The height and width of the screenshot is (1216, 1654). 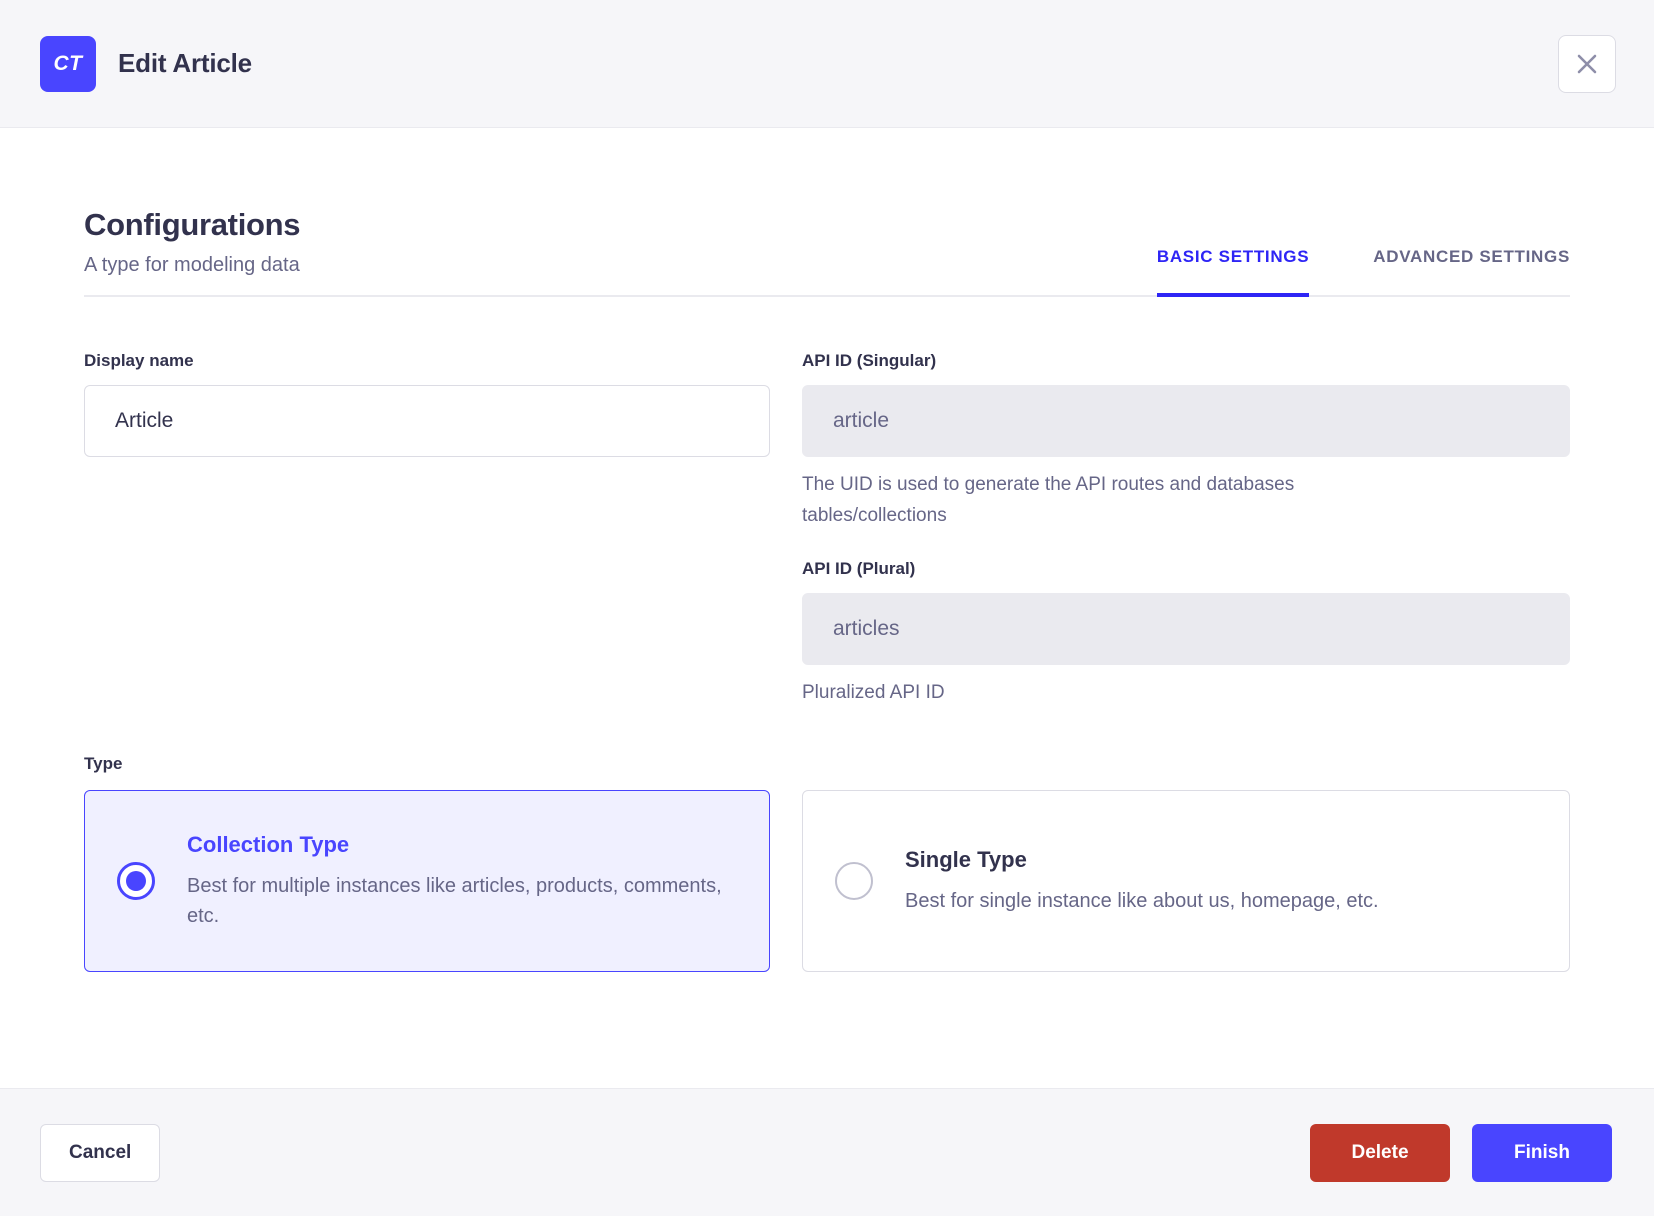 What do you see at coordinates (185, 63) in the screenshot?
I see `page-title: Edit Article` at bounding box center [185, 63].